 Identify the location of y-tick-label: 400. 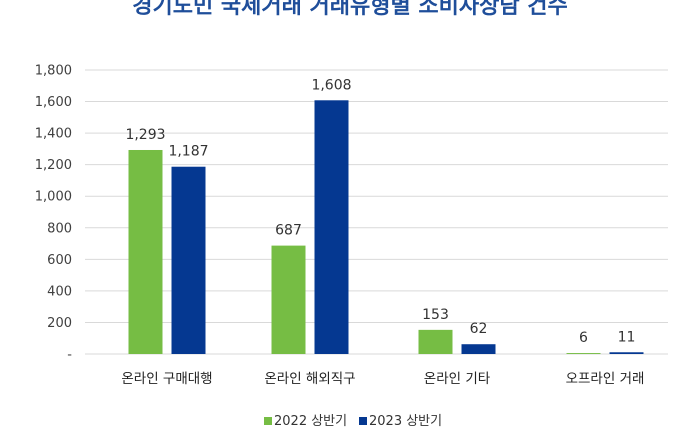
(59, 291).